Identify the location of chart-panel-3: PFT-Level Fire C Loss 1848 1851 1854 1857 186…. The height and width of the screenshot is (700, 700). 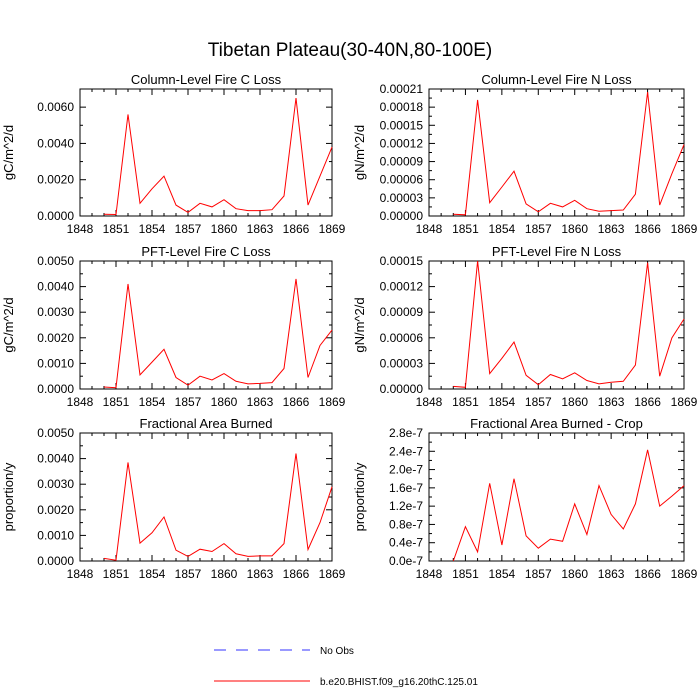
(173, 326).